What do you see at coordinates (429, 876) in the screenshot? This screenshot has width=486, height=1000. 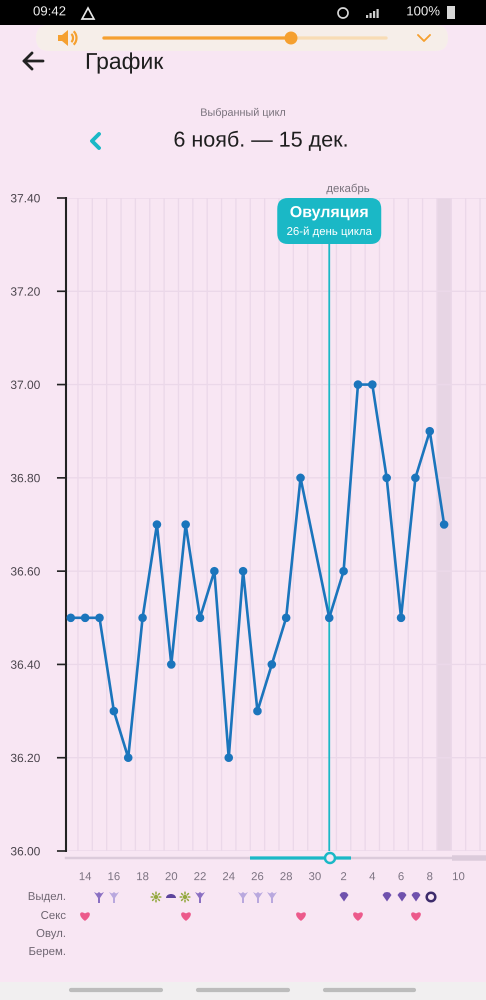 I see `x-tick-label: 8` at bounding box center [429, 876].